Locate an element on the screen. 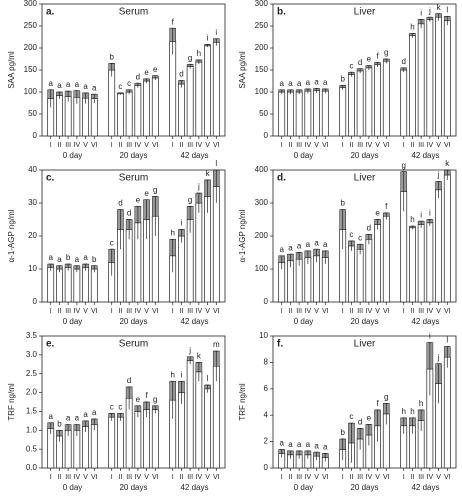 The image size is (462, 500). y-tick-label: 200 is located at coordinates (262, 235).